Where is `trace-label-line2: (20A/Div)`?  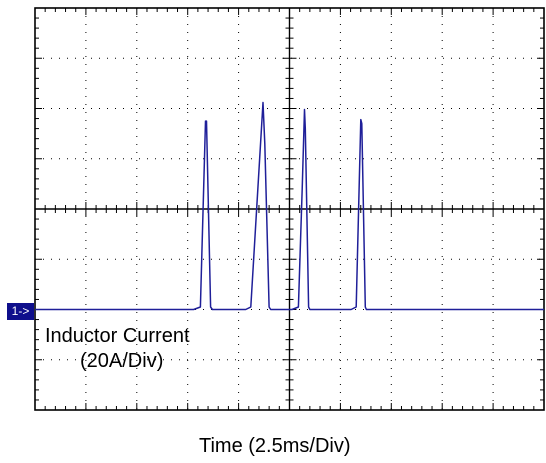
trace-label-line2: (20A/Div) is located at coordinates (122, 361).